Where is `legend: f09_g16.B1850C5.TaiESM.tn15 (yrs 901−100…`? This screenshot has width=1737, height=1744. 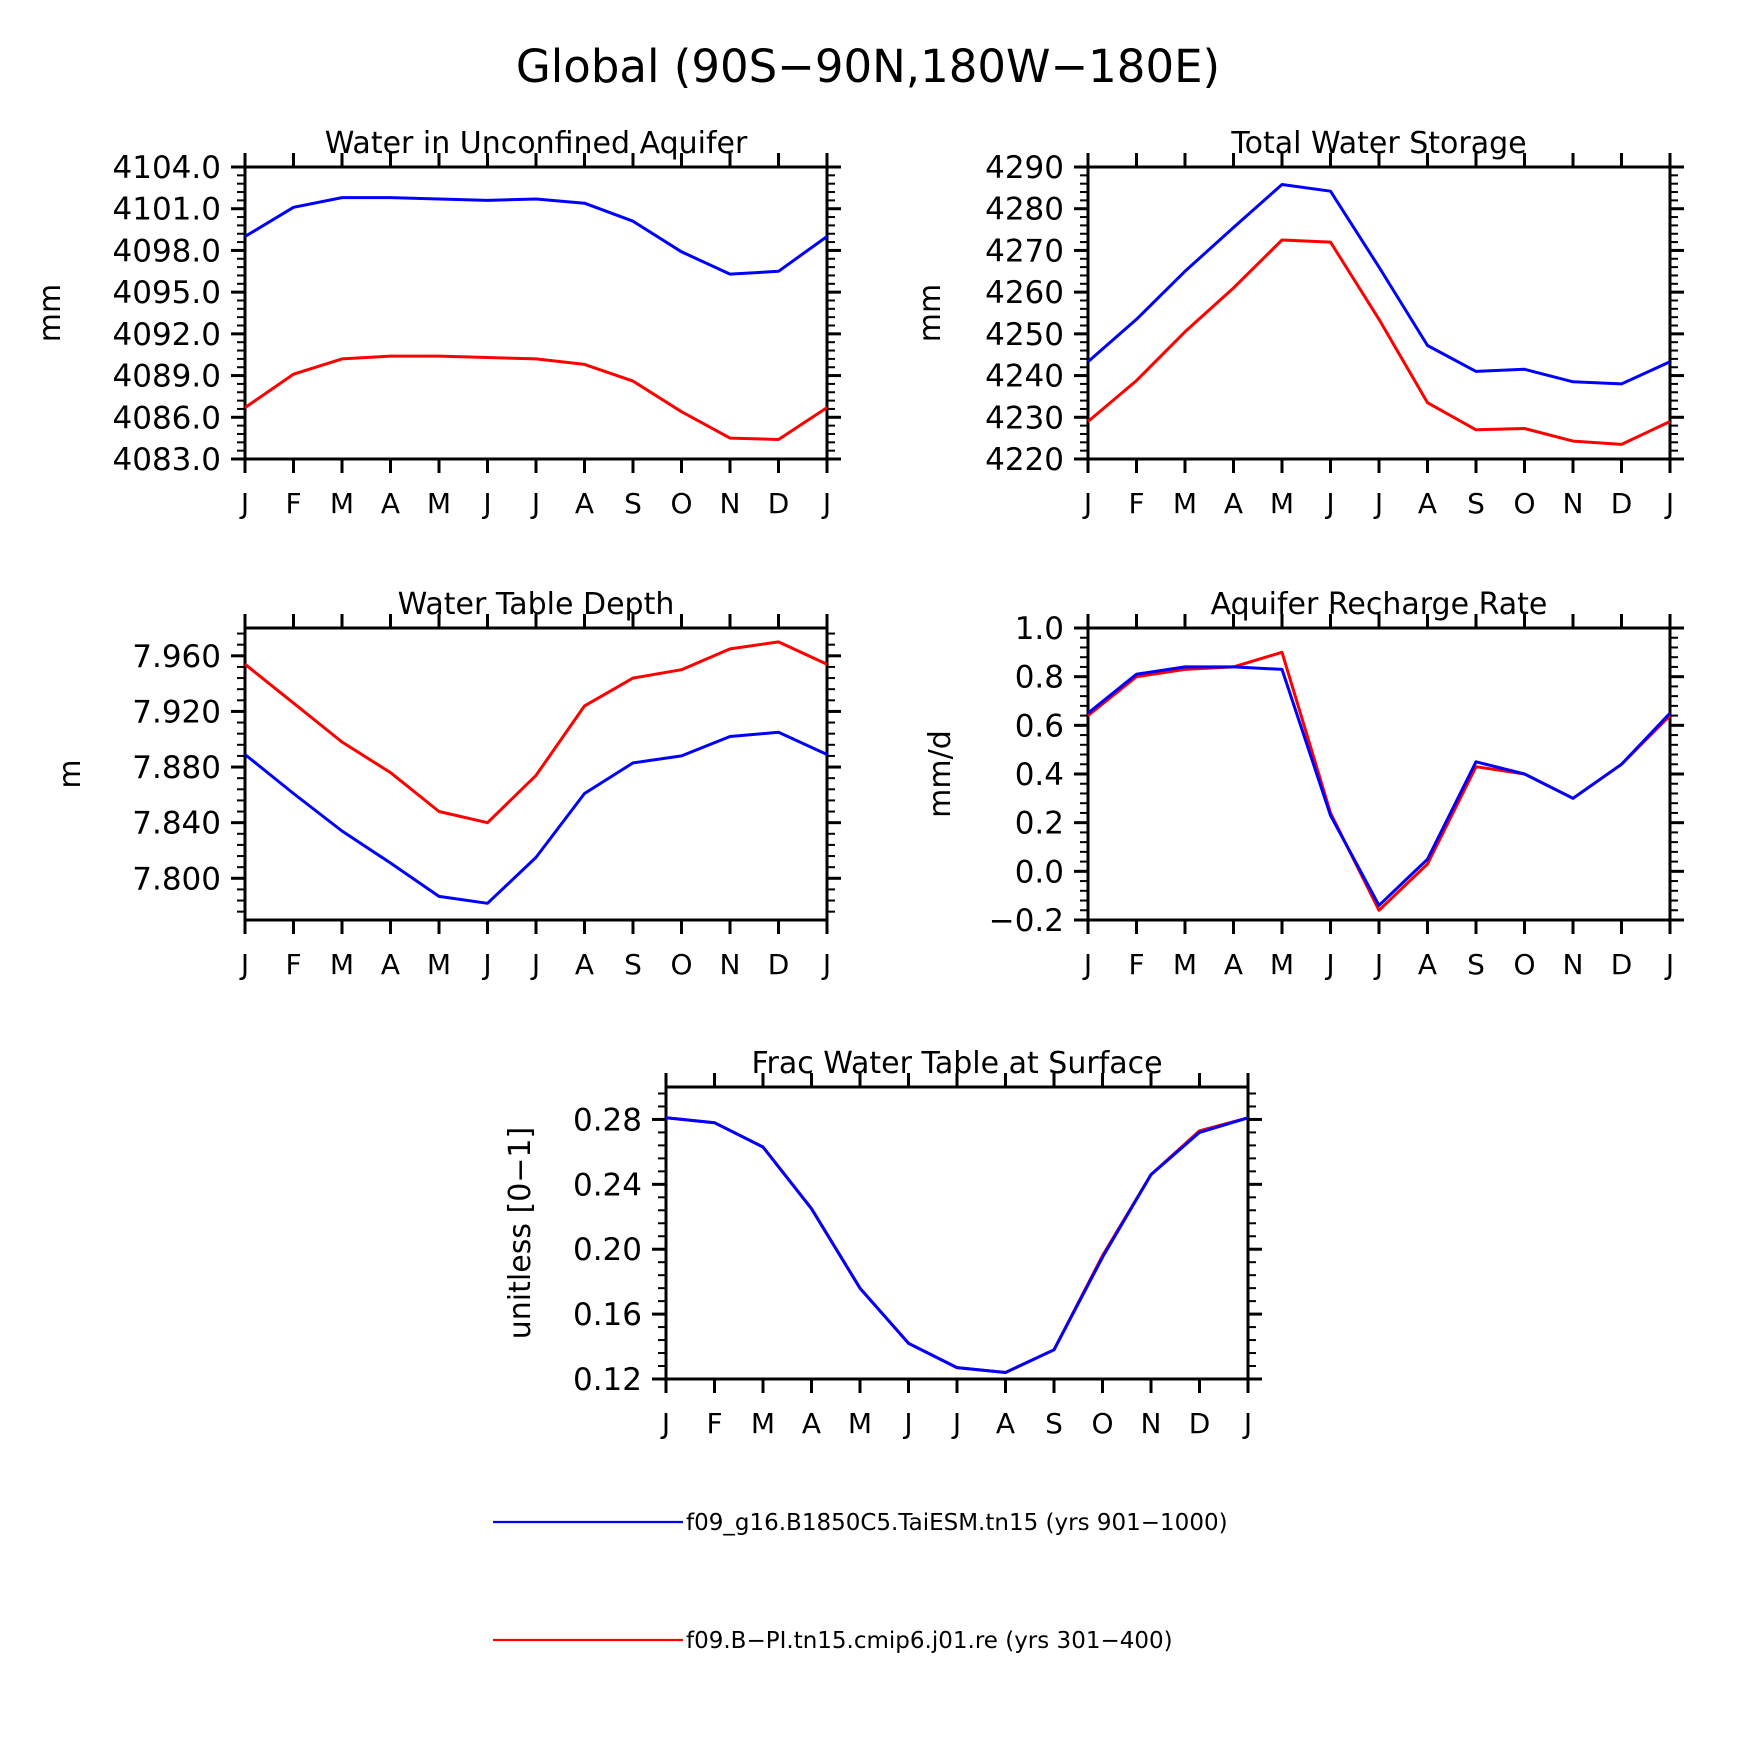
legend: f09_g16.B1850C5.TaiESM.tn15 (yrs 901−100… is located at coordinates (860, 1582).